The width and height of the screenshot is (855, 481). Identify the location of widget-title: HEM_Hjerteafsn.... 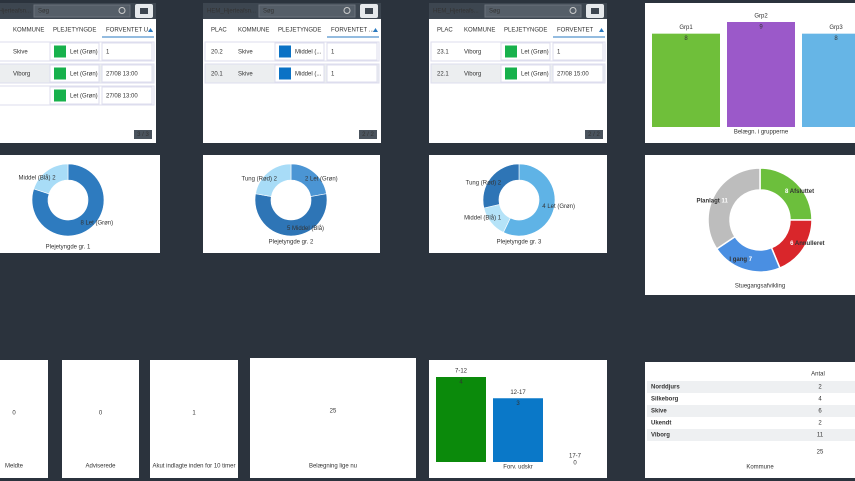
(231, 12).